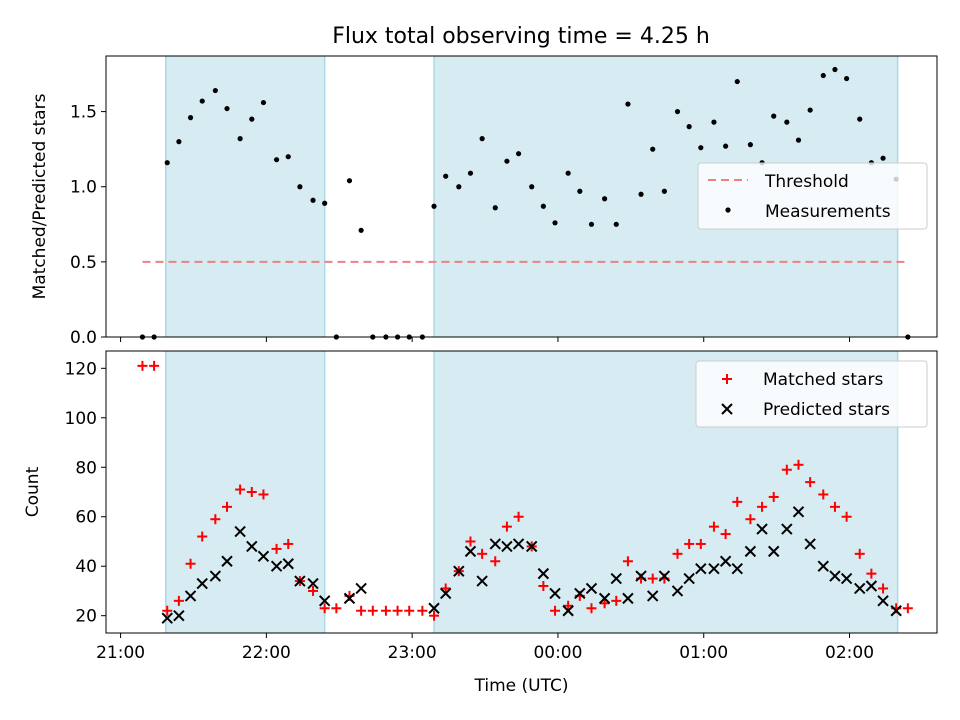  Describe the element at coordinates (823, 380) in the screenshot. I see `legend-matched-label: Matched stars` at that location.